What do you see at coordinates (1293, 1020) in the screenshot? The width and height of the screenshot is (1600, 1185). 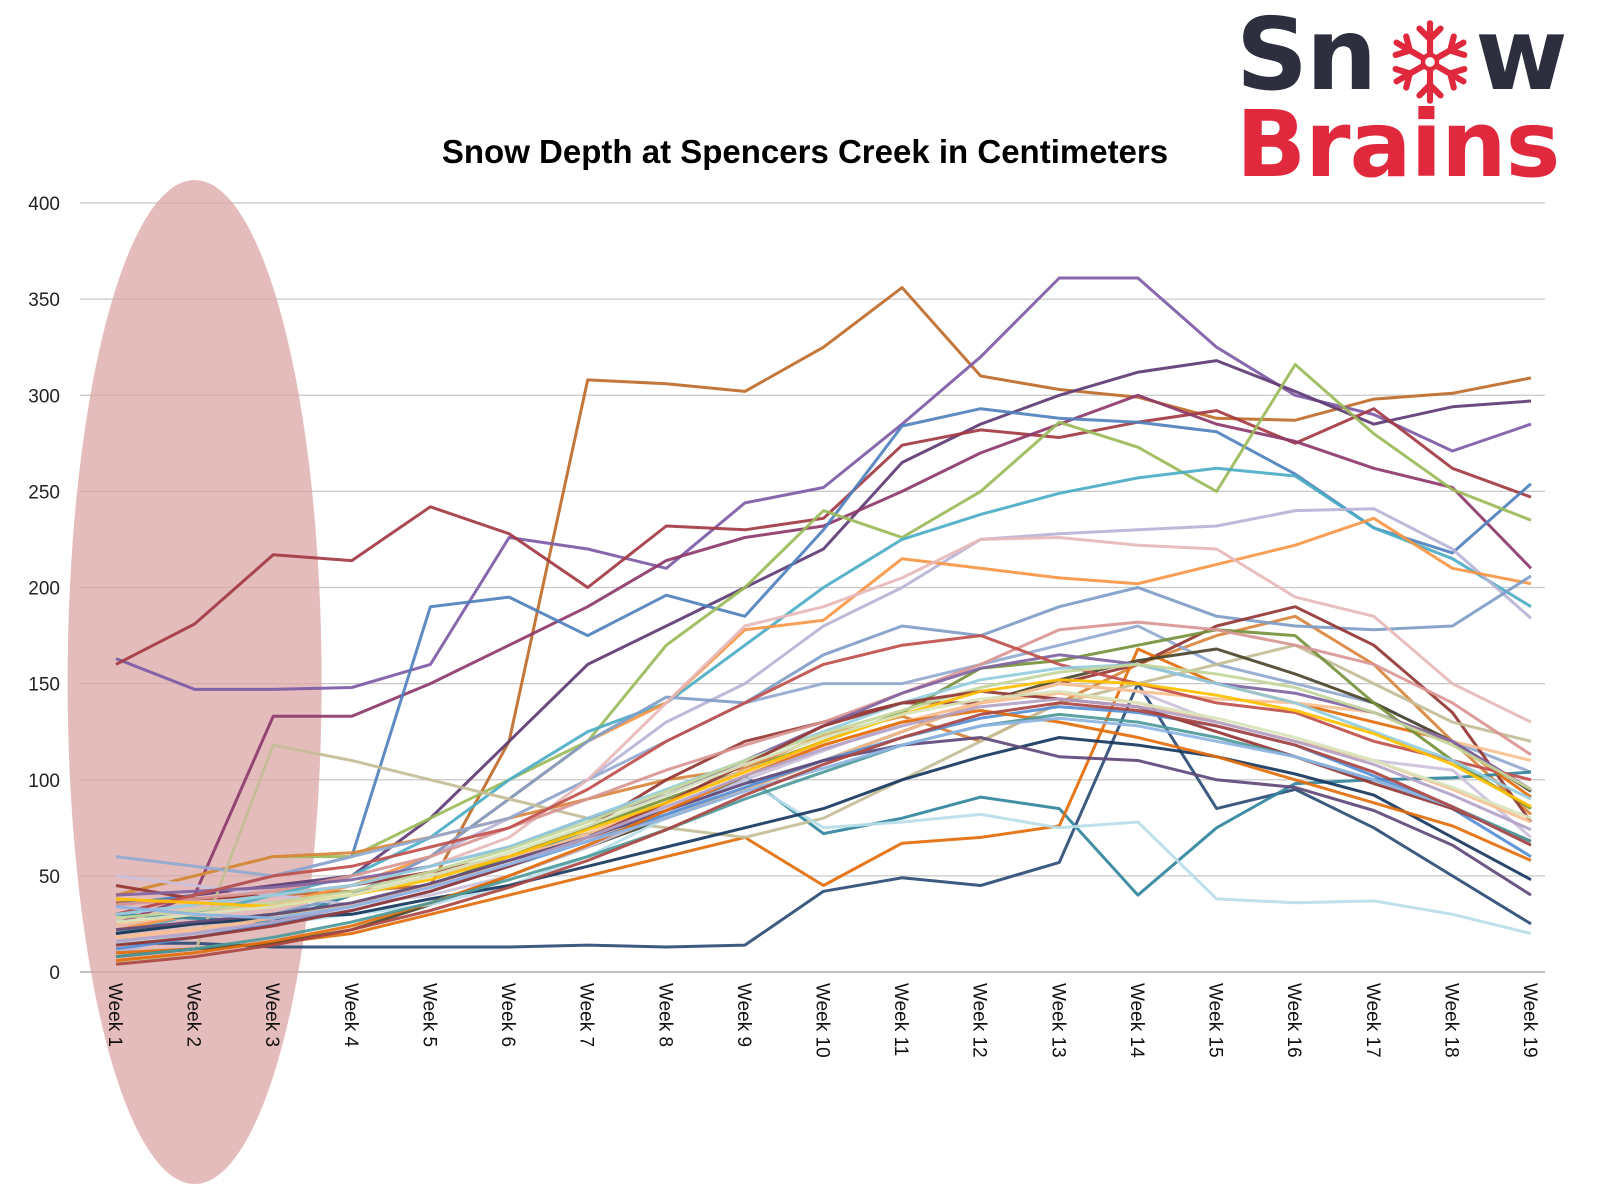 I see `x-tick-label: Week 16` at bounding box center [1293, 1020].